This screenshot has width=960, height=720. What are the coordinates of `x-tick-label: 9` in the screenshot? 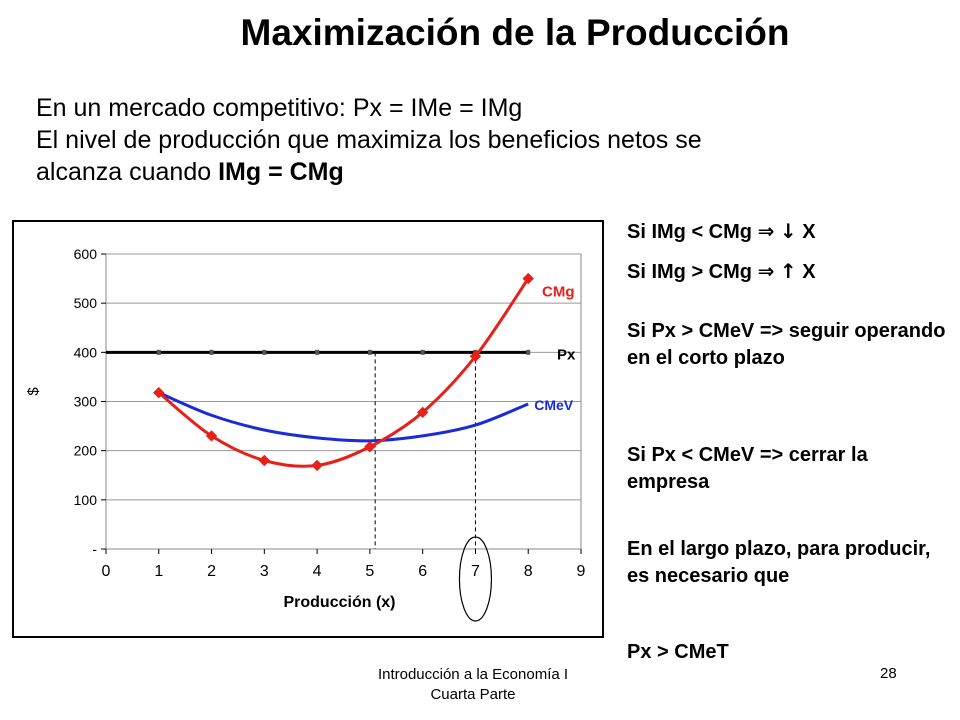 It's located at (581, 571).